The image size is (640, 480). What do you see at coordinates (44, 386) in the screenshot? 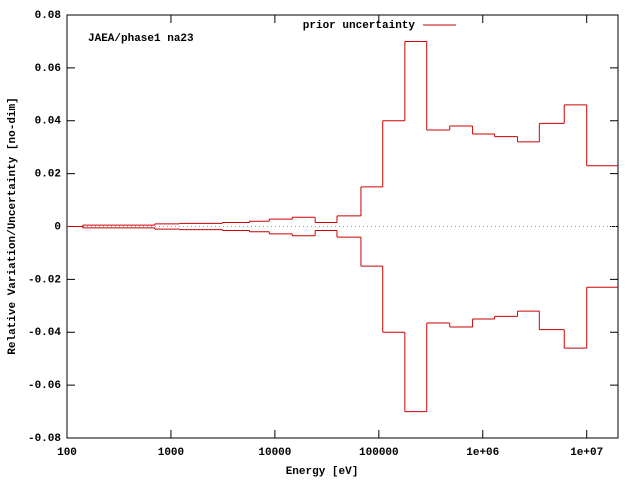
I see `y-tick-label: -0.06` at bounding box center [44, 386].